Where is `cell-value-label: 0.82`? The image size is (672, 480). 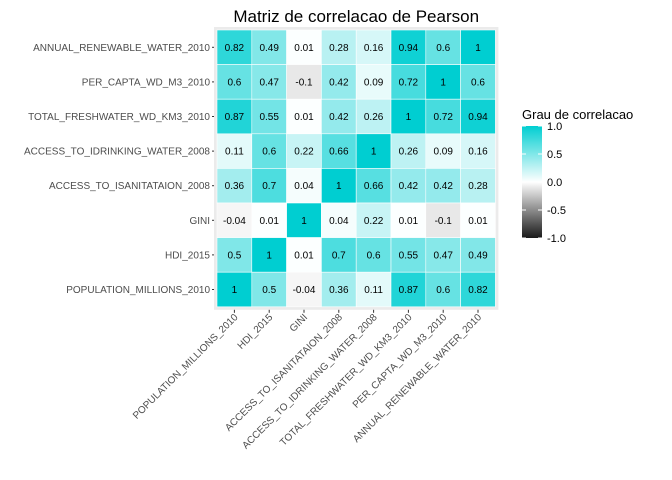
cell-value-label: 0.82 is located at coordinates (478, 290).